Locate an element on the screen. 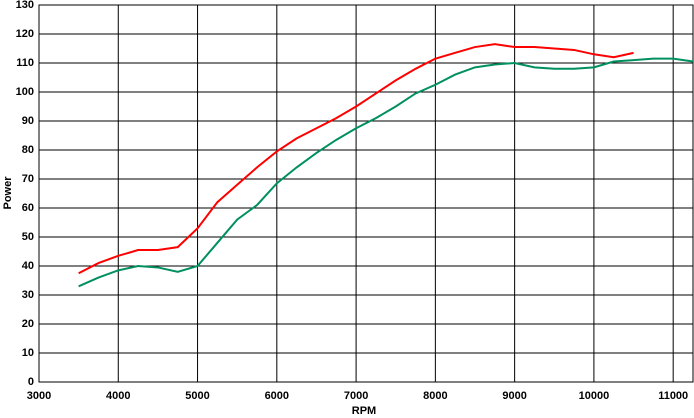 This screenshot has height=418, width=694. y-tick-label: 90 is located at coordinates (28, 121).